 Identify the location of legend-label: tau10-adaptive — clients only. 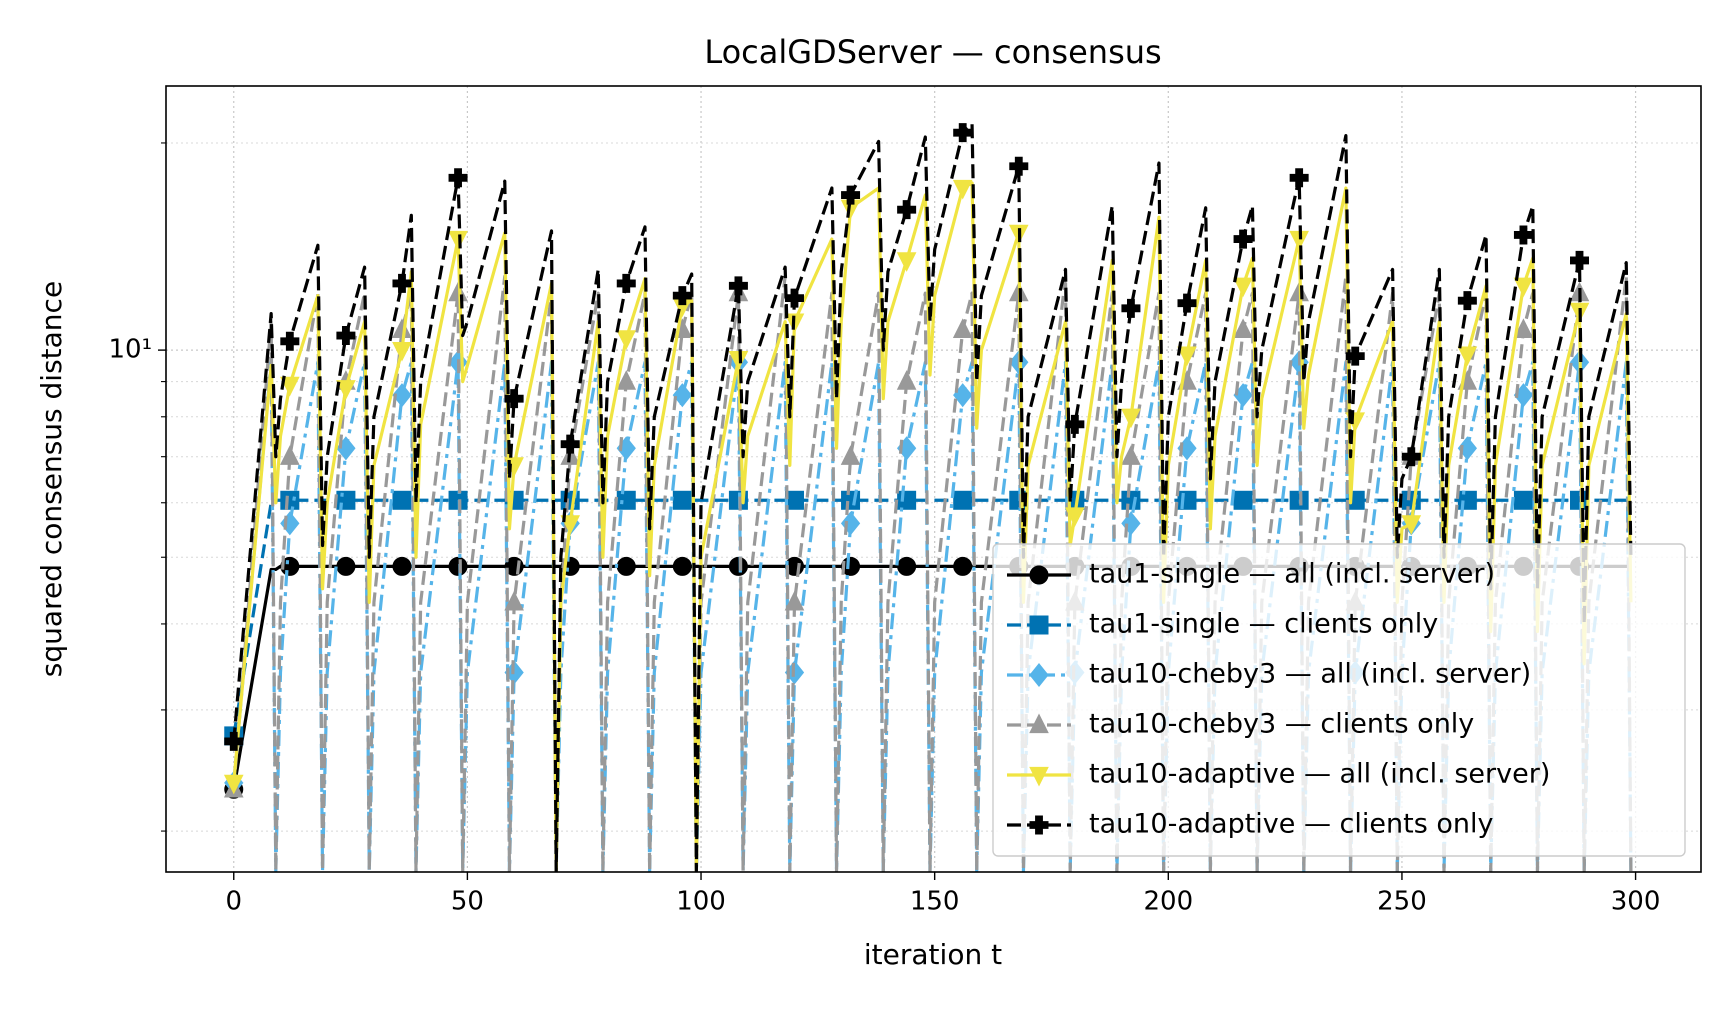
(1291, 824).